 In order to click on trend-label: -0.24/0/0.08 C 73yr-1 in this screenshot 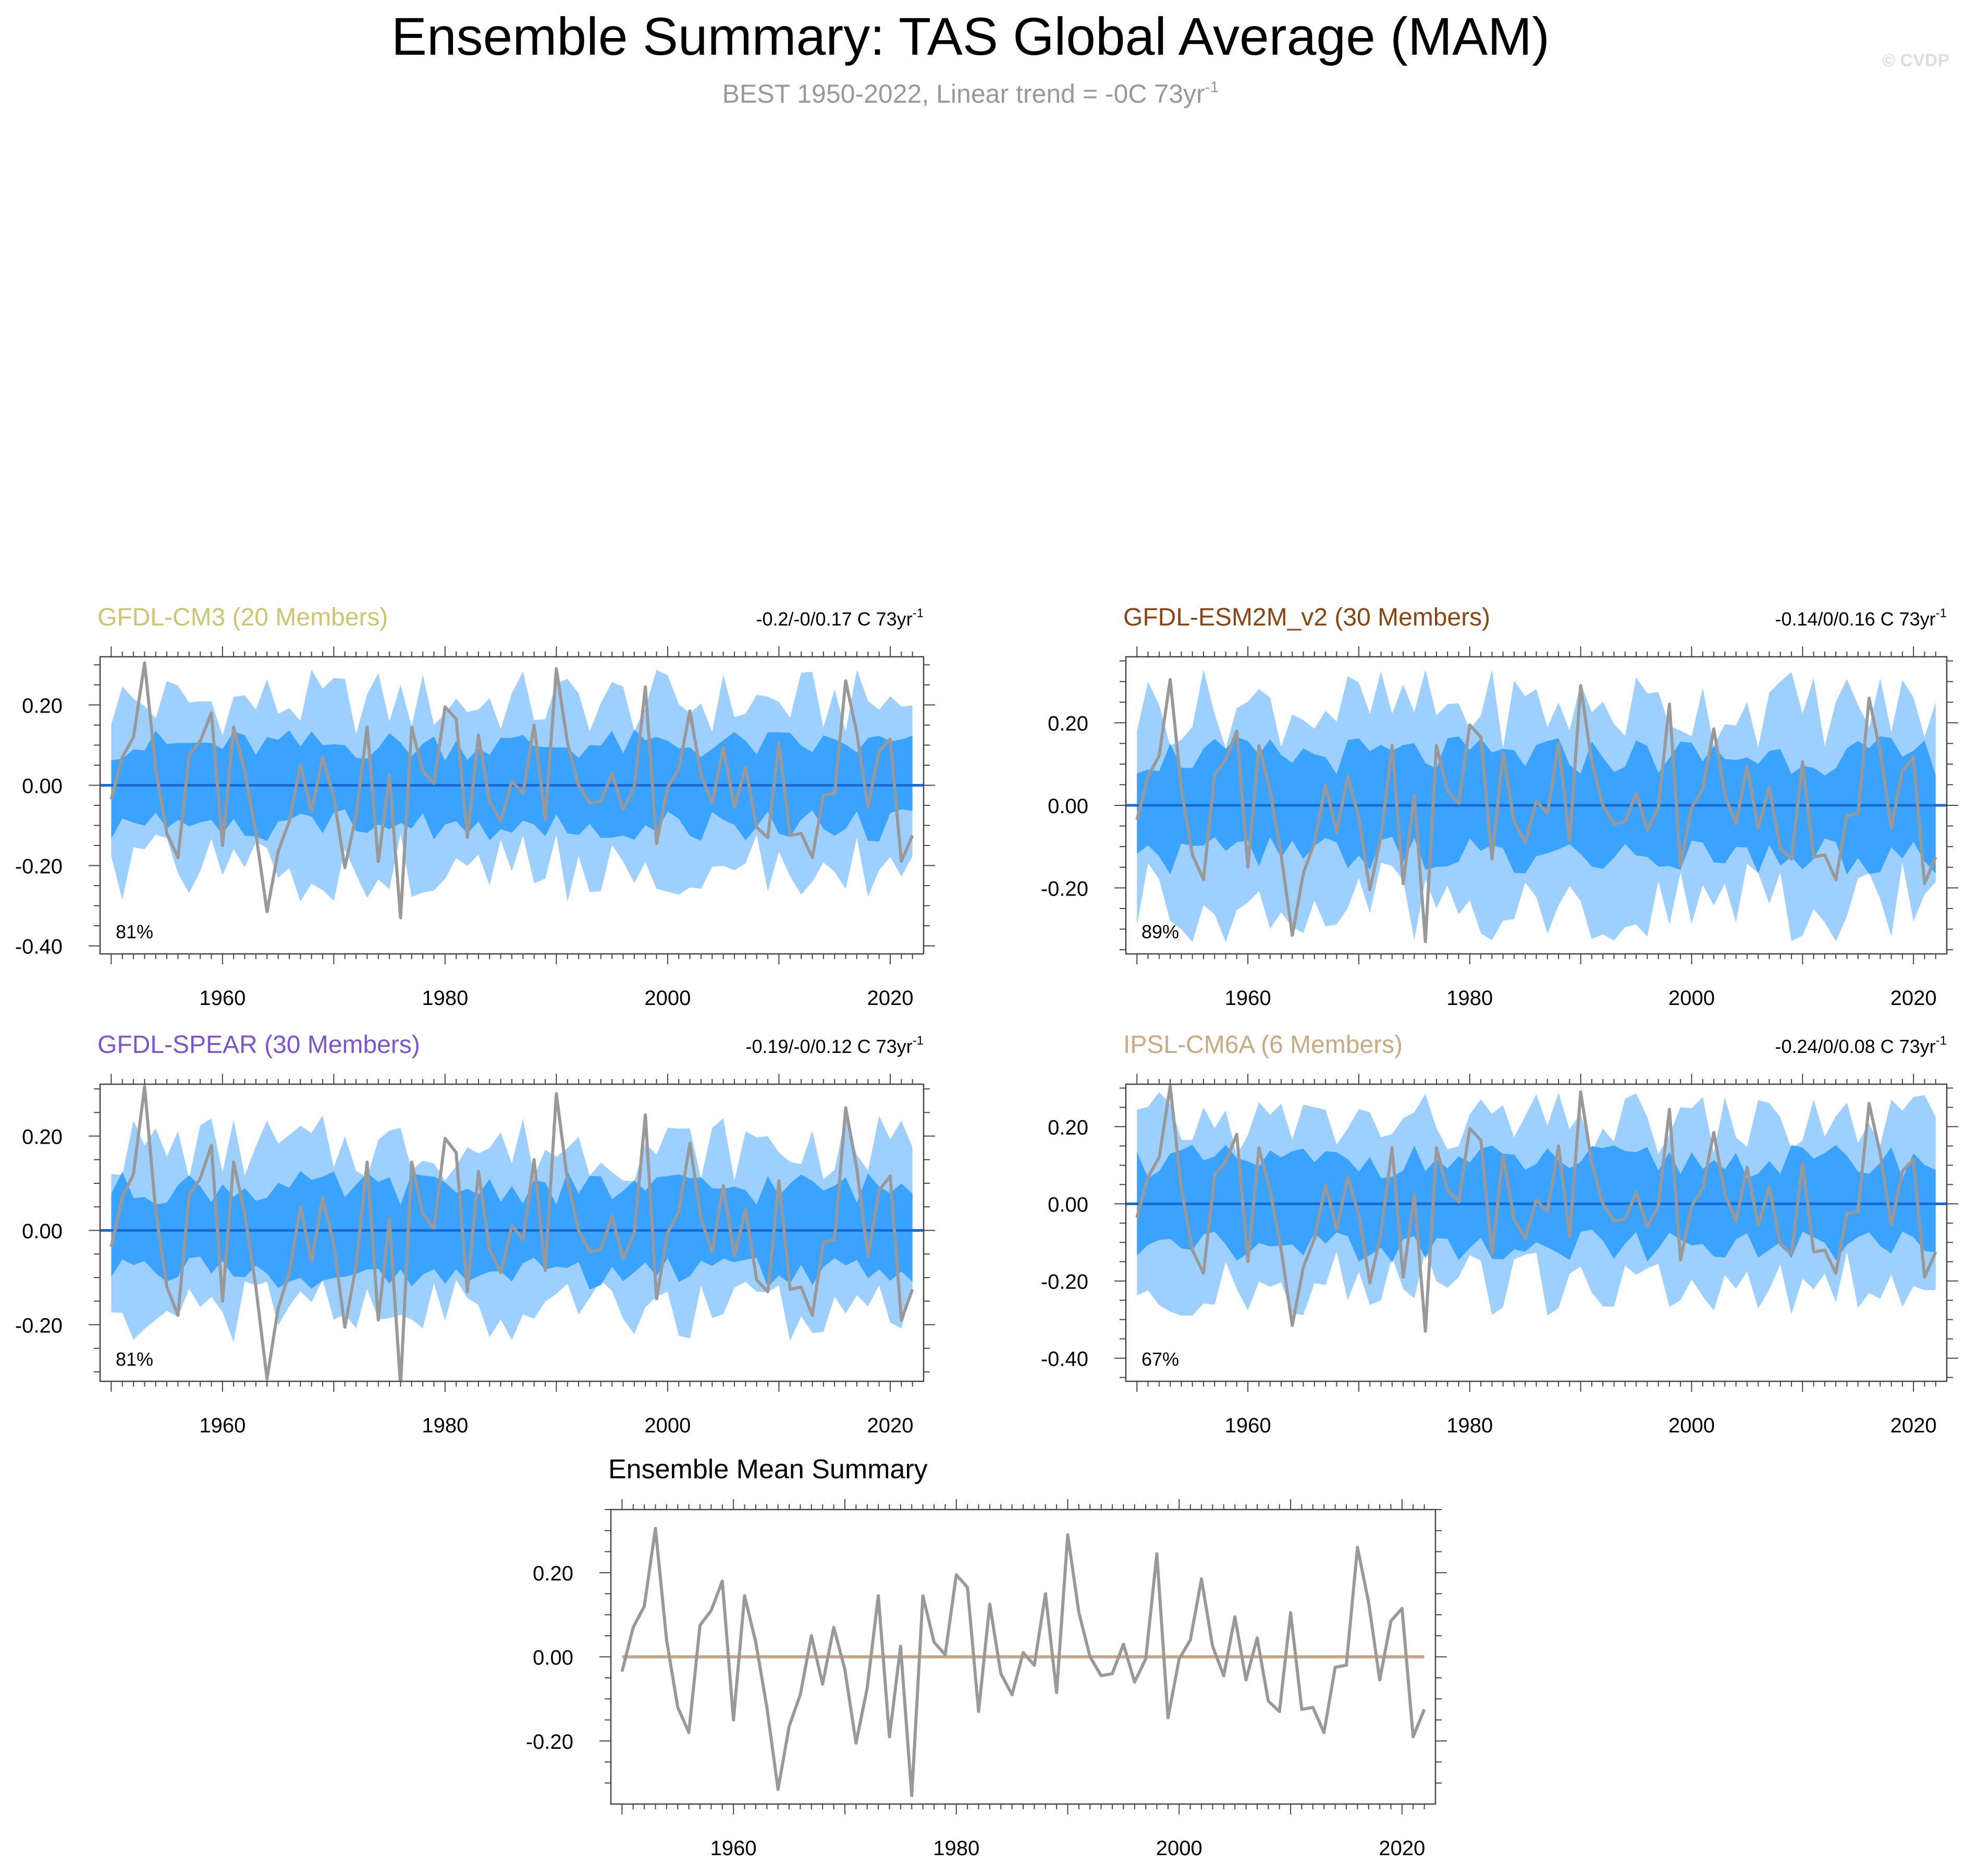, I will do `click(1861, 1045)`.